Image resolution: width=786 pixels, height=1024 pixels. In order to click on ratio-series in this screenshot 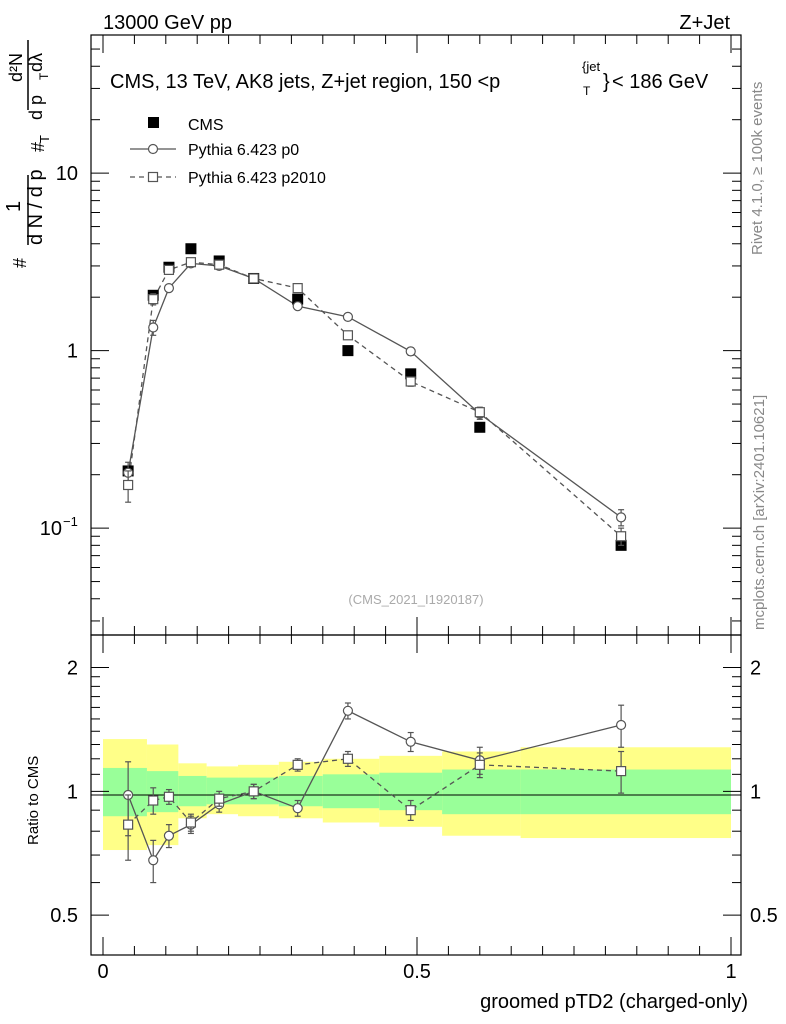, I will do `click(375, 793)`.